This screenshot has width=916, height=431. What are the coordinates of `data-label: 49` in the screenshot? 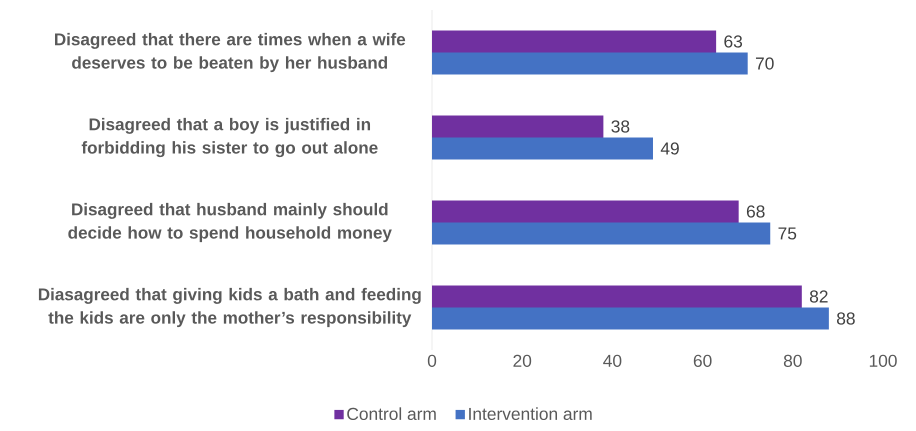 It's located at (669, 148).